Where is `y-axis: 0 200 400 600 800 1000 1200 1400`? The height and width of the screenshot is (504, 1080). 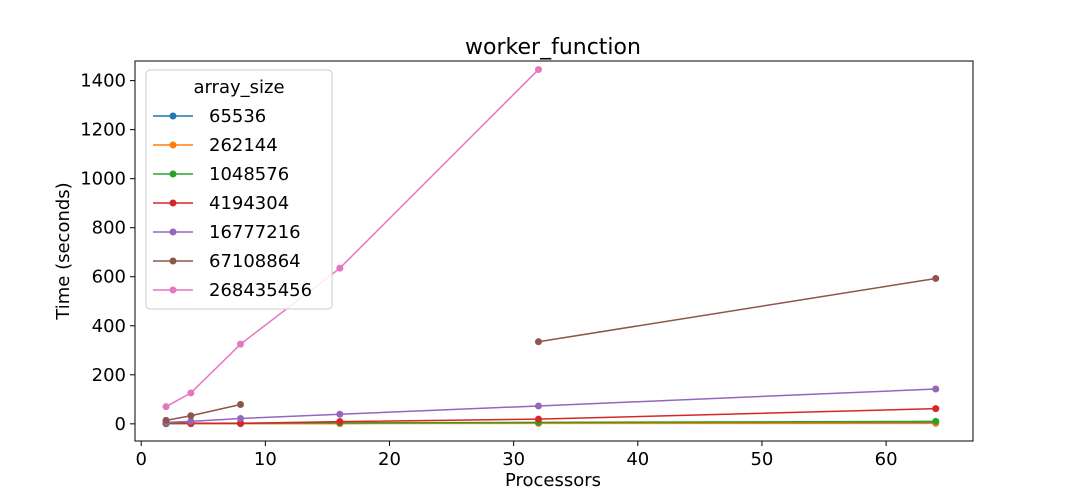
y-axis: 0 200 400 600 800 1000 1200 1400 is located at coordinates (107, 253).